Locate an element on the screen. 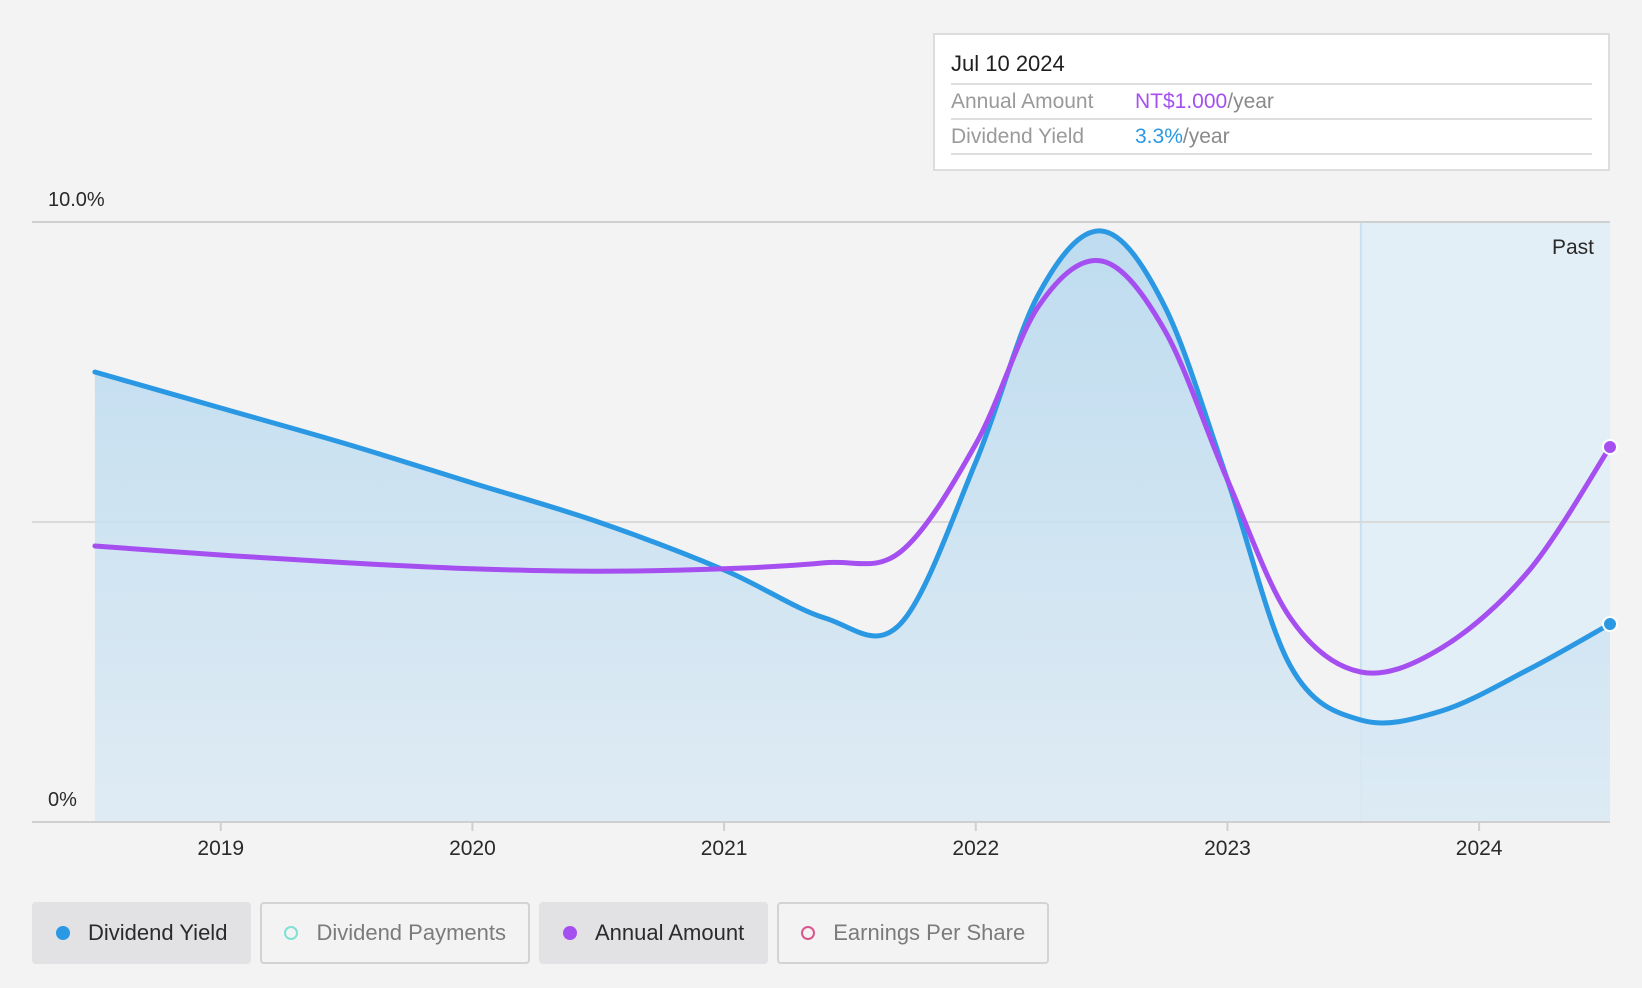 This screenshot has height=988, width=1642. legend-label: Annual Amount is located at coordinates (669, 932).